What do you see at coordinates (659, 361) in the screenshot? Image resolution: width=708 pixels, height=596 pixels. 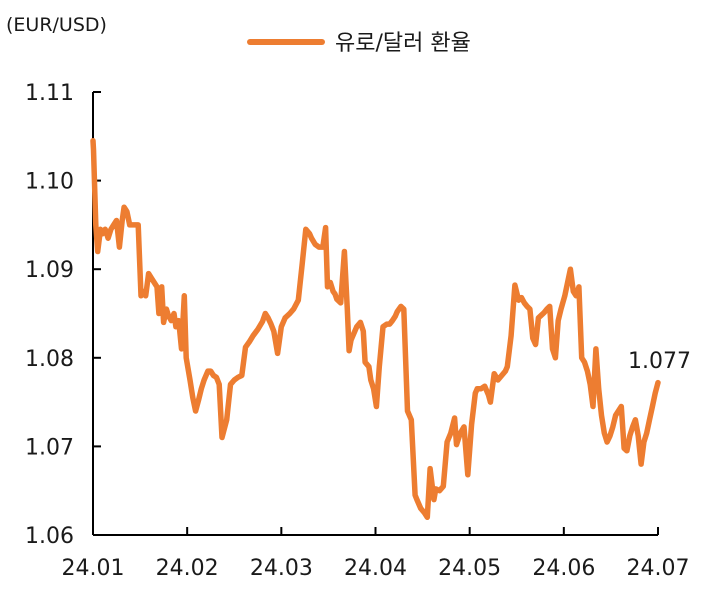 I see `end-value-label: 1.077` at bounding box center [659, 361].